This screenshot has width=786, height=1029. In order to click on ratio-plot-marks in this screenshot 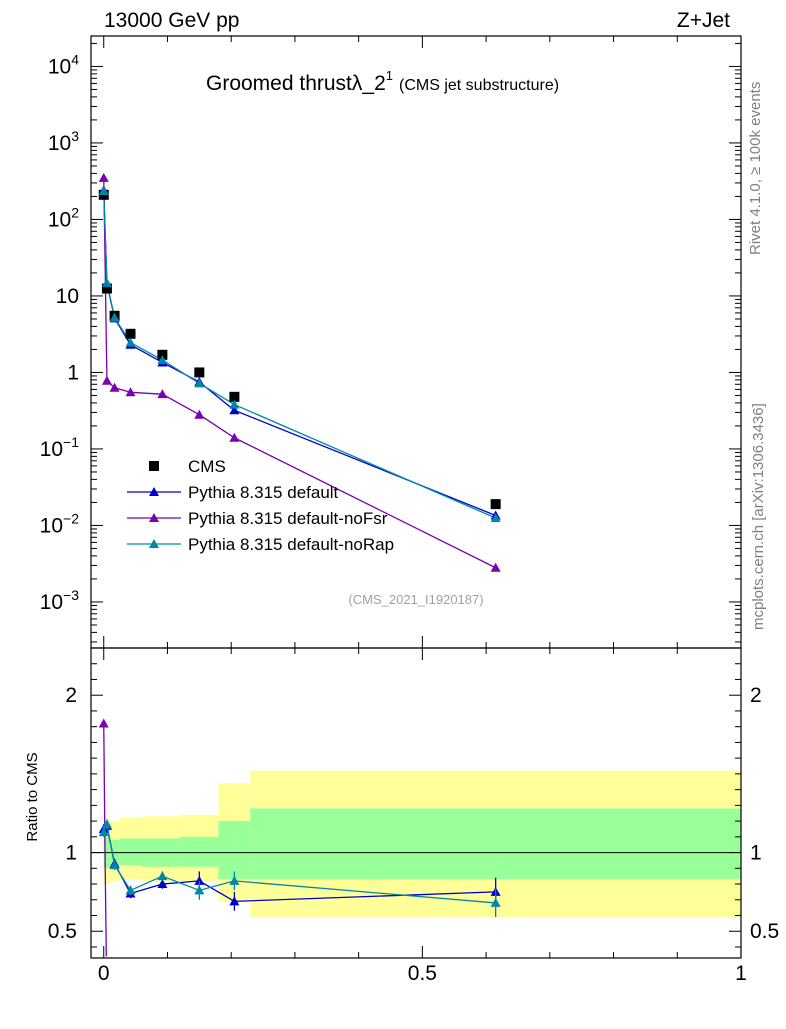, I will do `click(299, 837)`.